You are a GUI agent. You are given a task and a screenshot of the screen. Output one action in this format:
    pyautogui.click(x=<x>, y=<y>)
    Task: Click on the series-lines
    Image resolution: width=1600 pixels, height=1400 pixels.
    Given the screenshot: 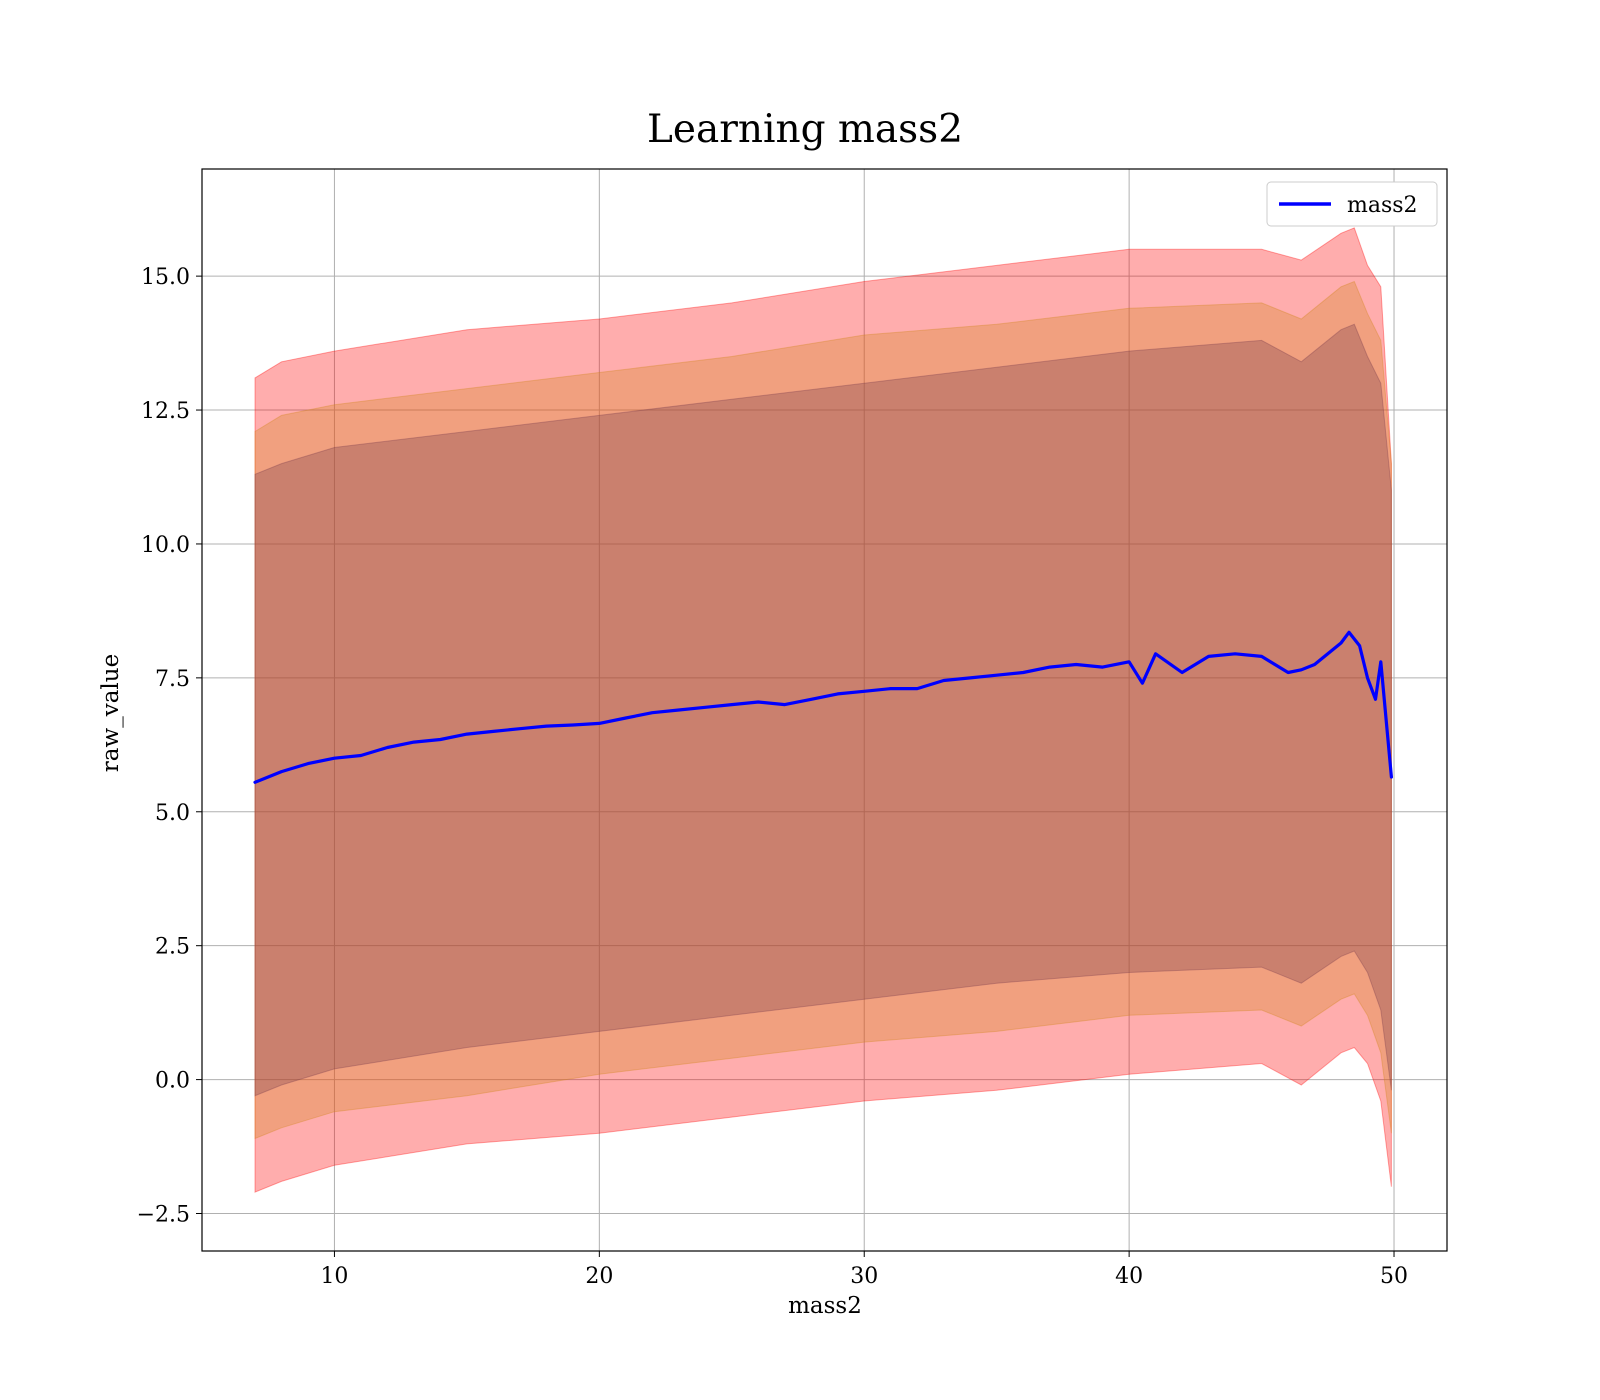 What is the action you would take?
    pyautogui.click(x=823, y=707)
    